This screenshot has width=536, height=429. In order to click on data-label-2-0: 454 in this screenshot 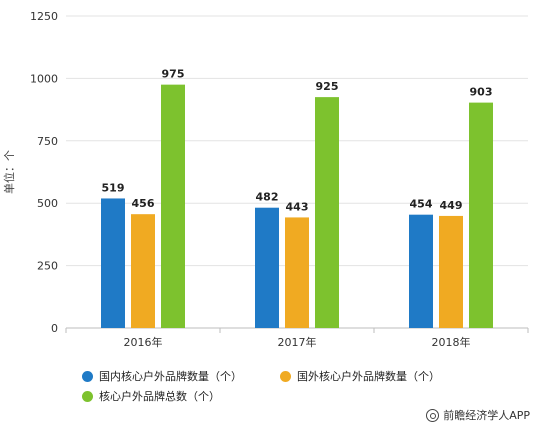, I will do `click(421, 204)`.